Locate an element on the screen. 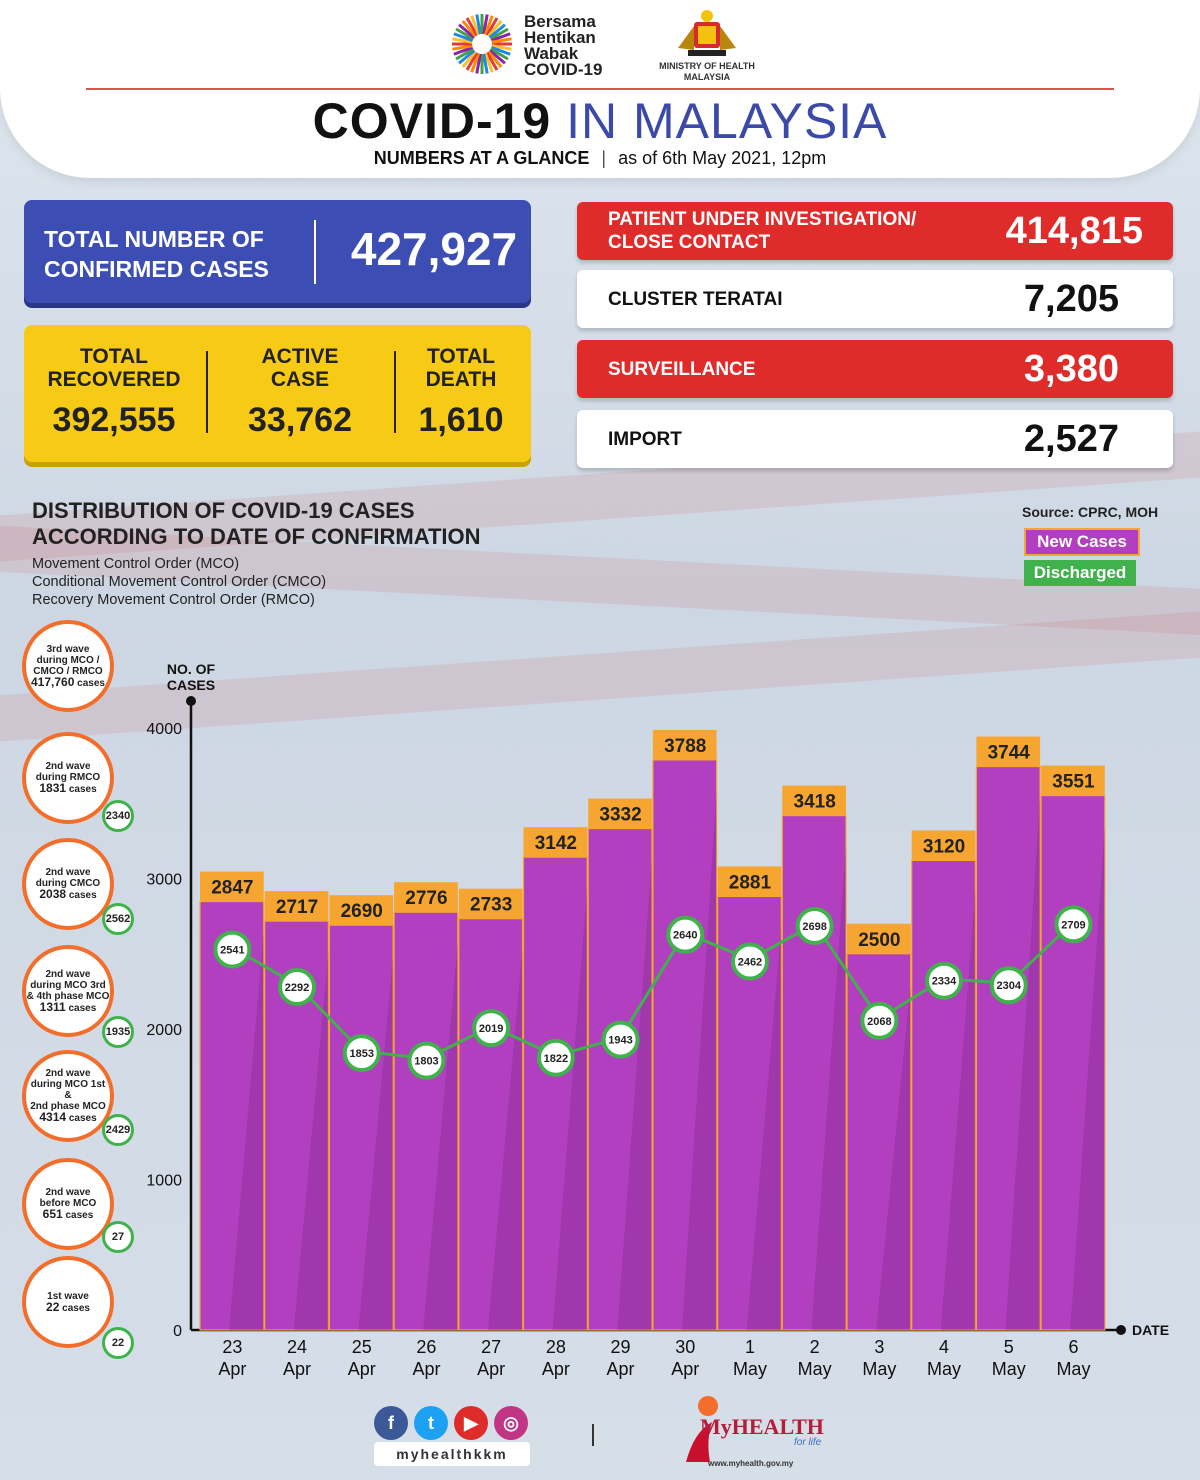 The height and width of the screenshot is (1480, 1200). wave-discharged-badge: 2340 is located at coordinates (118, 816).